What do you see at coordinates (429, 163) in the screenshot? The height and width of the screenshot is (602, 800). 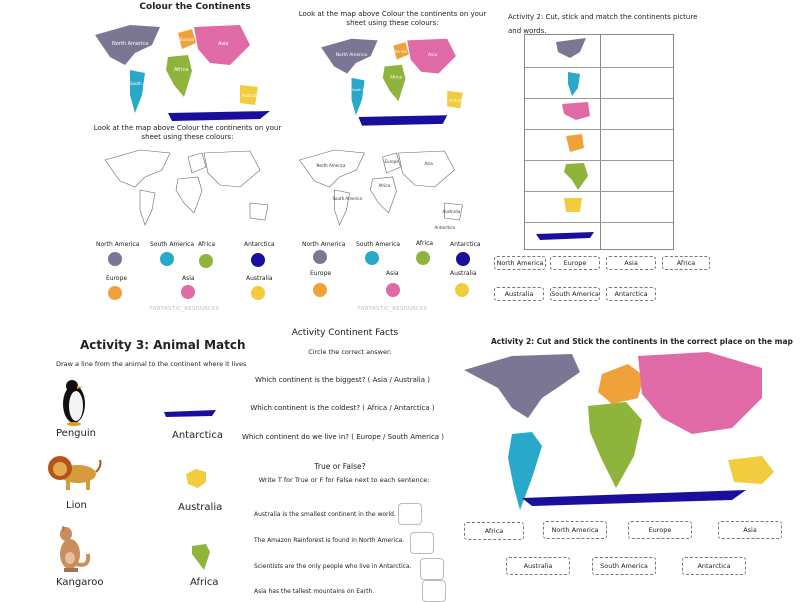 I see `blank-label-as: Asia` at bounding box center [429, 163].